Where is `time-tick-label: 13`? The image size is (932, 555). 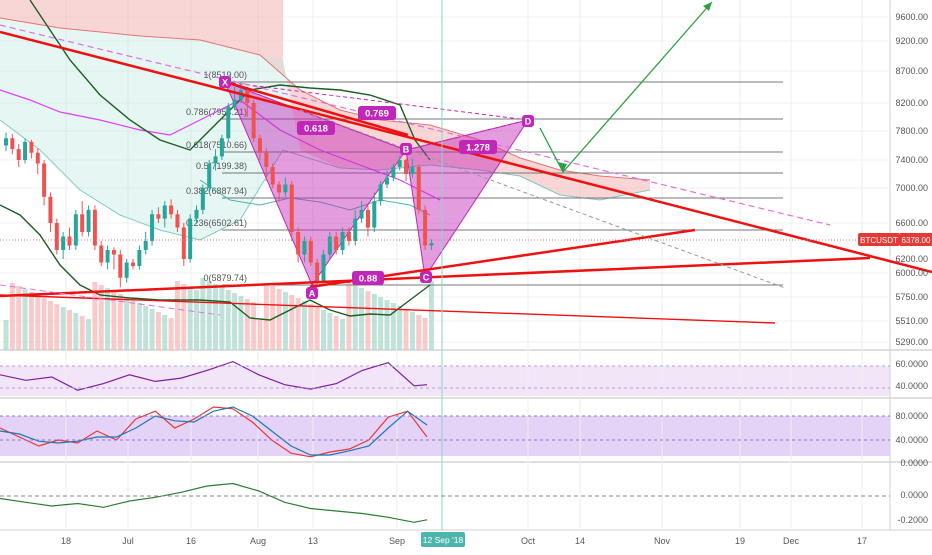 time-tick-label: 13 is located at coordinates (313, 541).